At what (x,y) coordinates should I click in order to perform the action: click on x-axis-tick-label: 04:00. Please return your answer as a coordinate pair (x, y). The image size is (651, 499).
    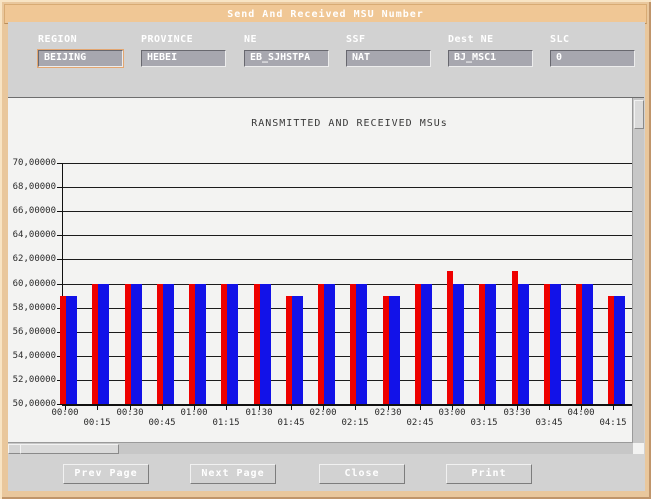
    Looking at the image, I should click on (581, 413).